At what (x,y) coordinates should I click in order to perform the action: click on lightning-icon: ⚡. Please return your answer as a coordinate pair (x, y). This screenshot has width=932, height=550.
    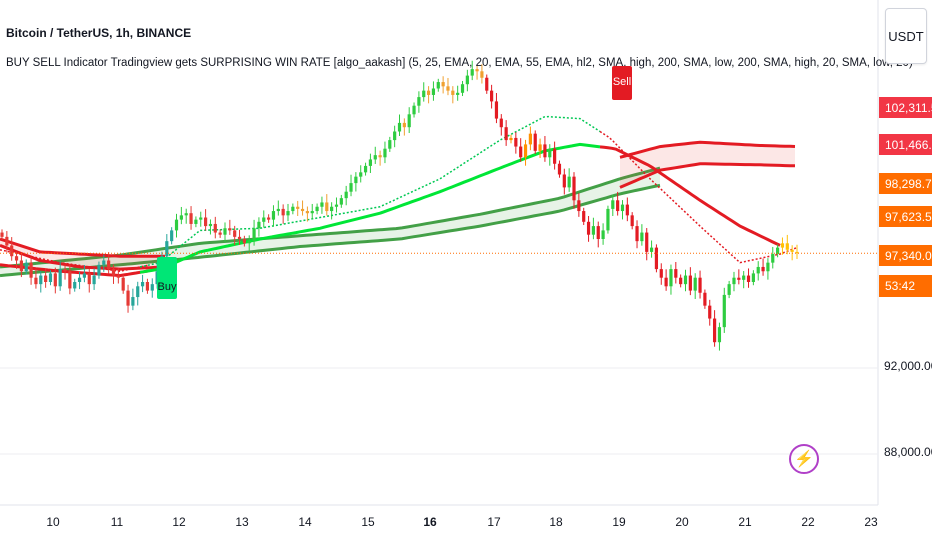
    Looking at the image, I should click on (804, 459).